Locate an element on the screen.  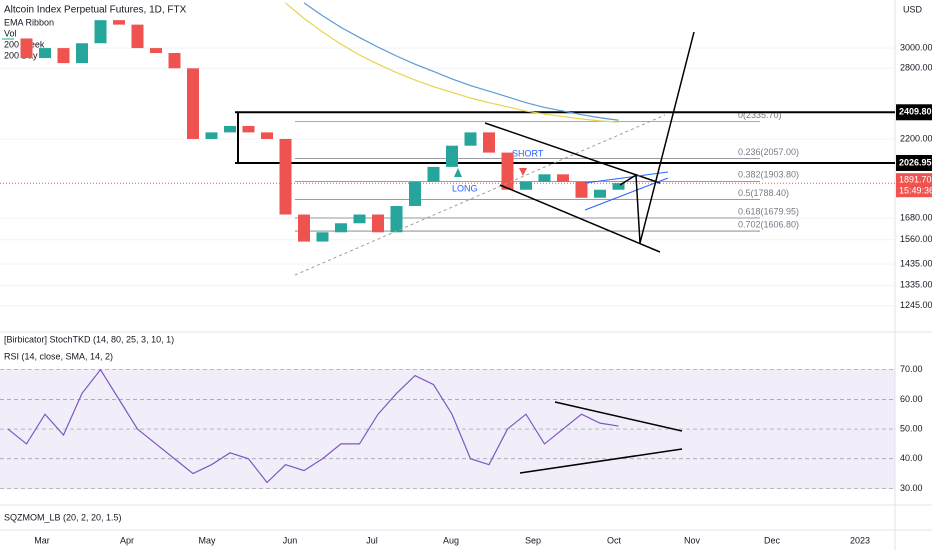
x-tick-label: Oct is located at coordinates (614, 540).